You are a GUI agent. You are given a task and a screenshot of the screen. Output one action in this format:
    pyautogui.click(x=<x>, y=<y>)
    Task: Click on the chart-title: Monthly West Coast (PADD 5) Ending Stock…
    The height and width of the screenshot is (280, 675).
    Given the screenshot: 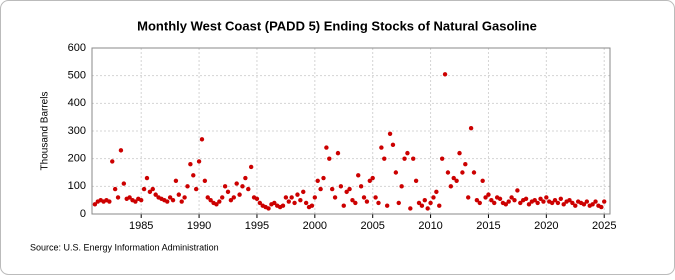 What is the action you would take?
    pyautogui.click(x=337, y=25)
    